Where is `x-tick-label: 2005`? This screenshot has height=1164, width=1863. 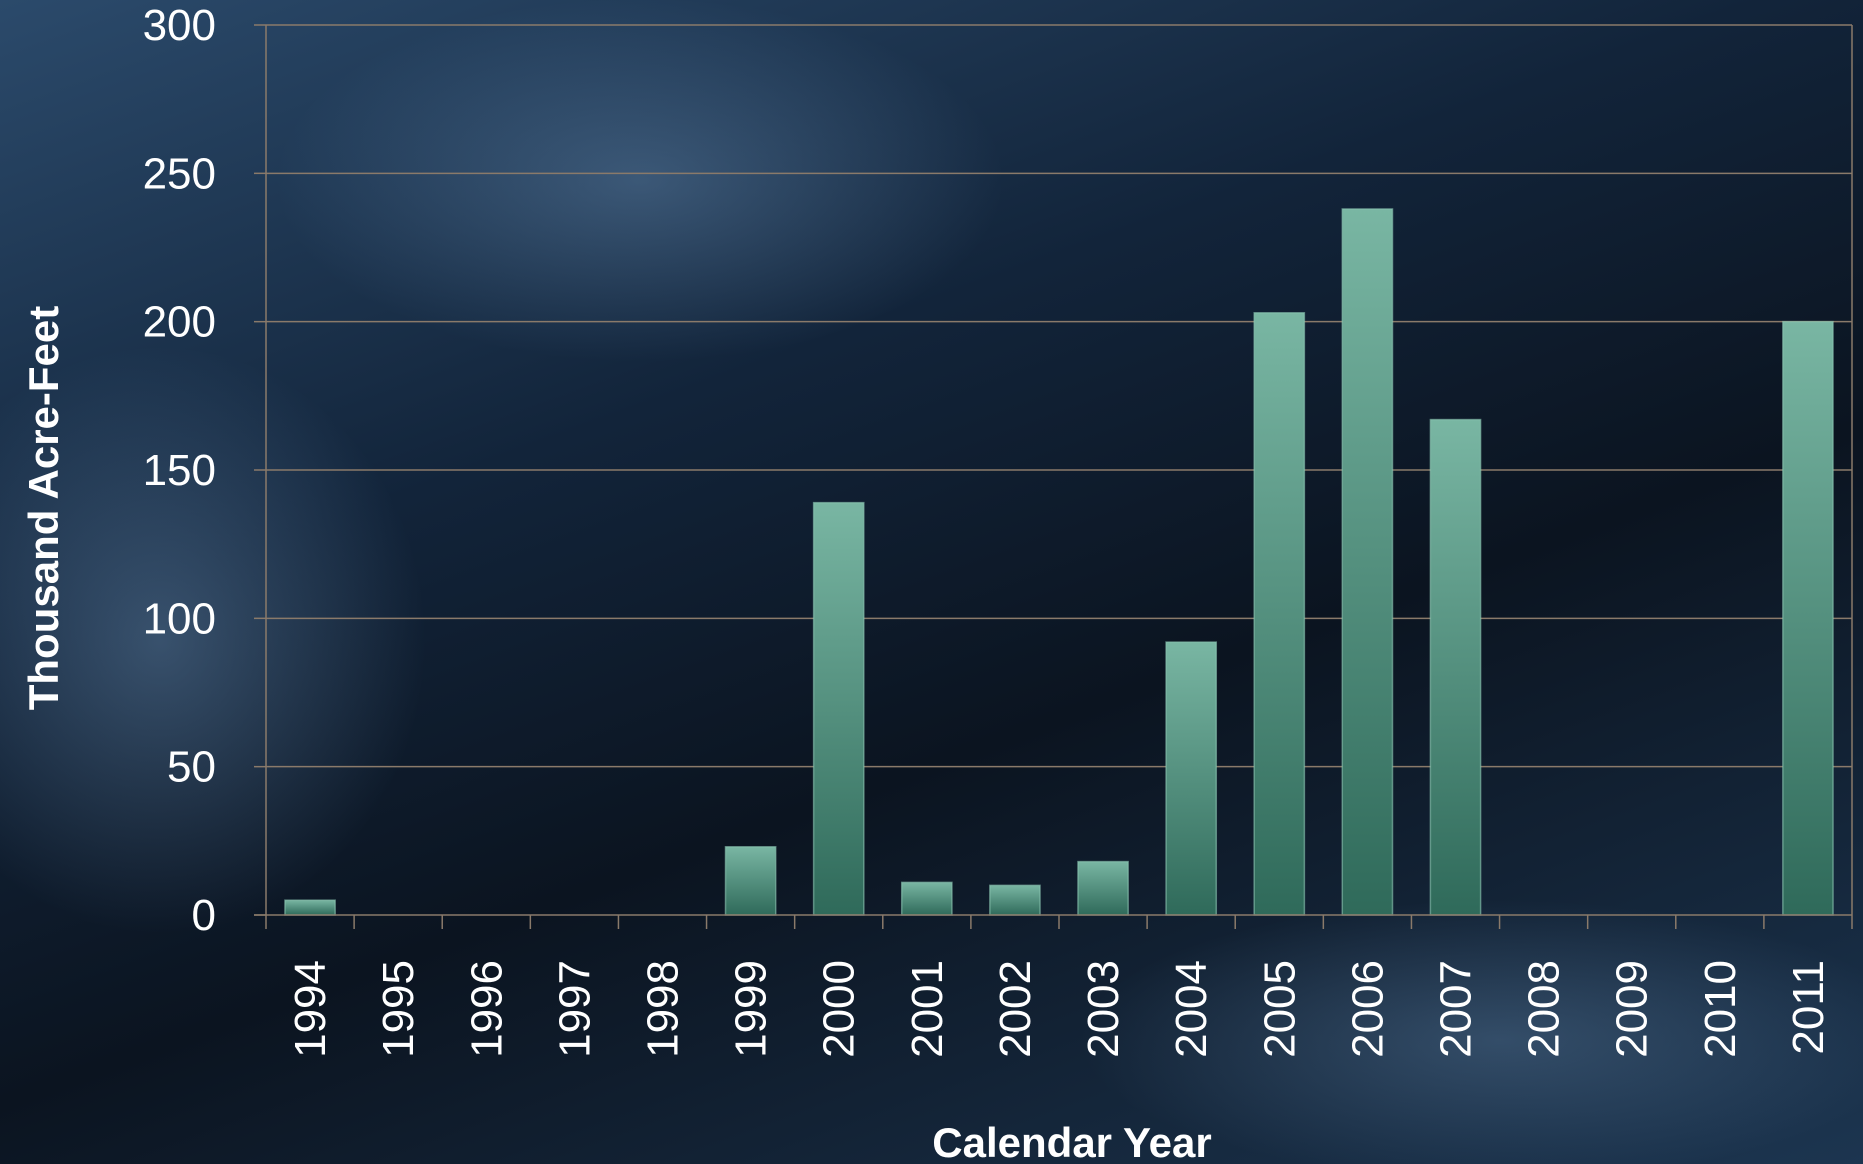 x-tick-label: 2005 is located at coordinates (1279, 1009).